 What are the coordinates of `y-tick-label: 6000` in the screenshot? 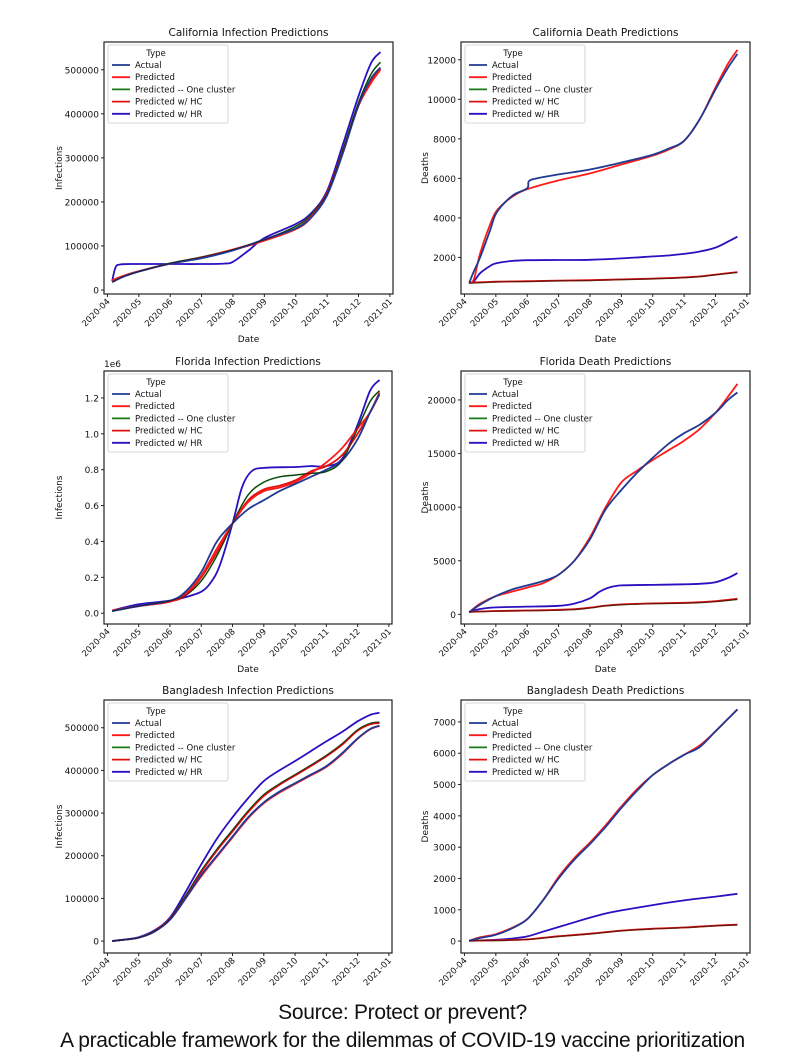 It's located at (444, 180).